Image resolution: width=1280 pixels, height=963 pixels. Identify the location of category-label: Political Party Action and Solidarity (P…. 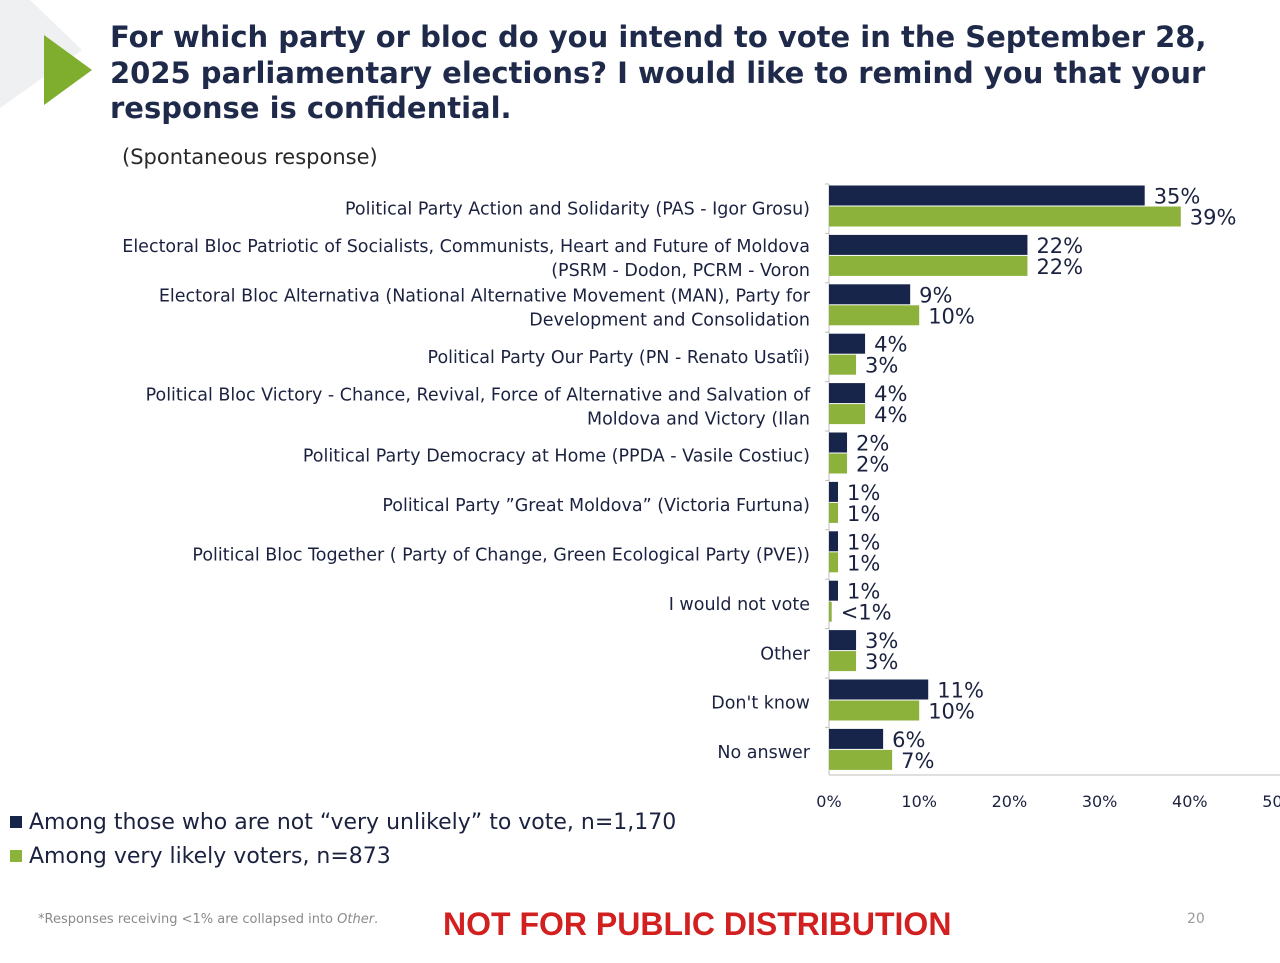
(577, 210).